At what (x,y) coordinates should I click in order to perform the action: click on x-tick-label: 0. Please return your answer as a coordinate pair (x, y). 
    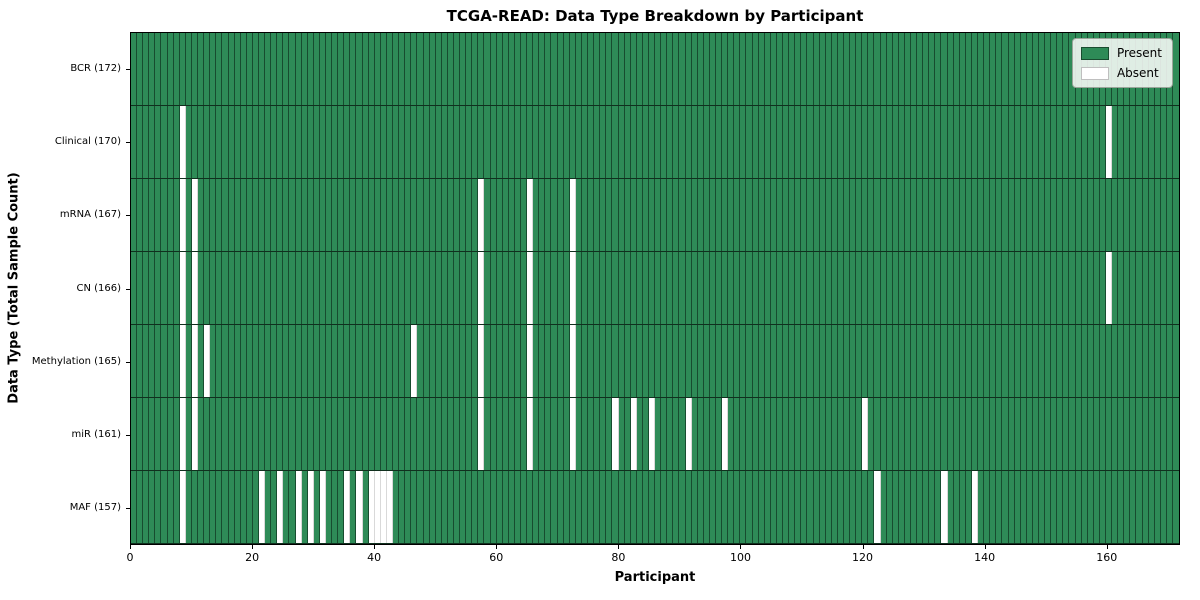
    Looking at the image, I should click on (130, 557).